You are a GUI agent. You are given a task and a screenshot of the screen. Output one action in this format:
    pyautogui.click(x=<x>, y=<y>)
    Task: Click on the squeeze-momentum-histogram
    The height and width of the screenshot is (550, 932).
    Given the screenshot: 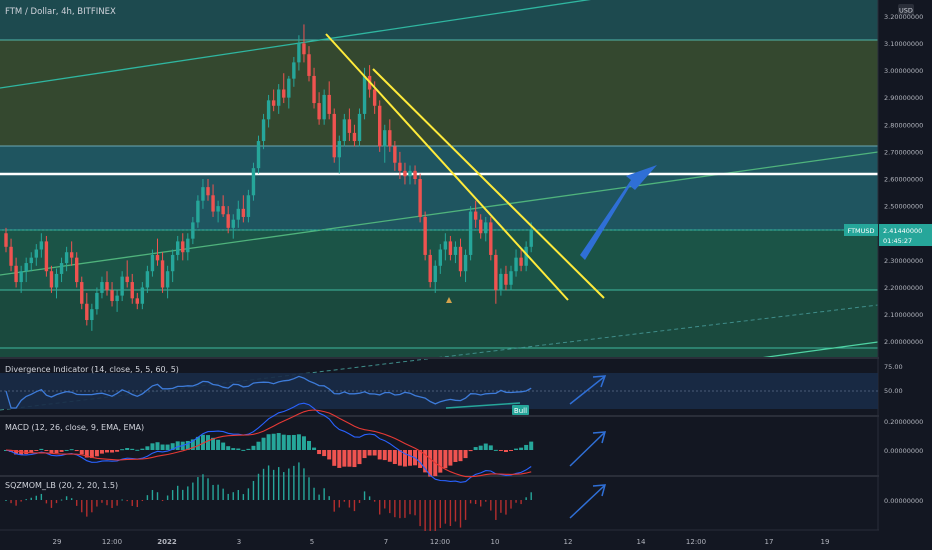 What is the action you would take?
    pyautogui.click(x=268, y=502)
    